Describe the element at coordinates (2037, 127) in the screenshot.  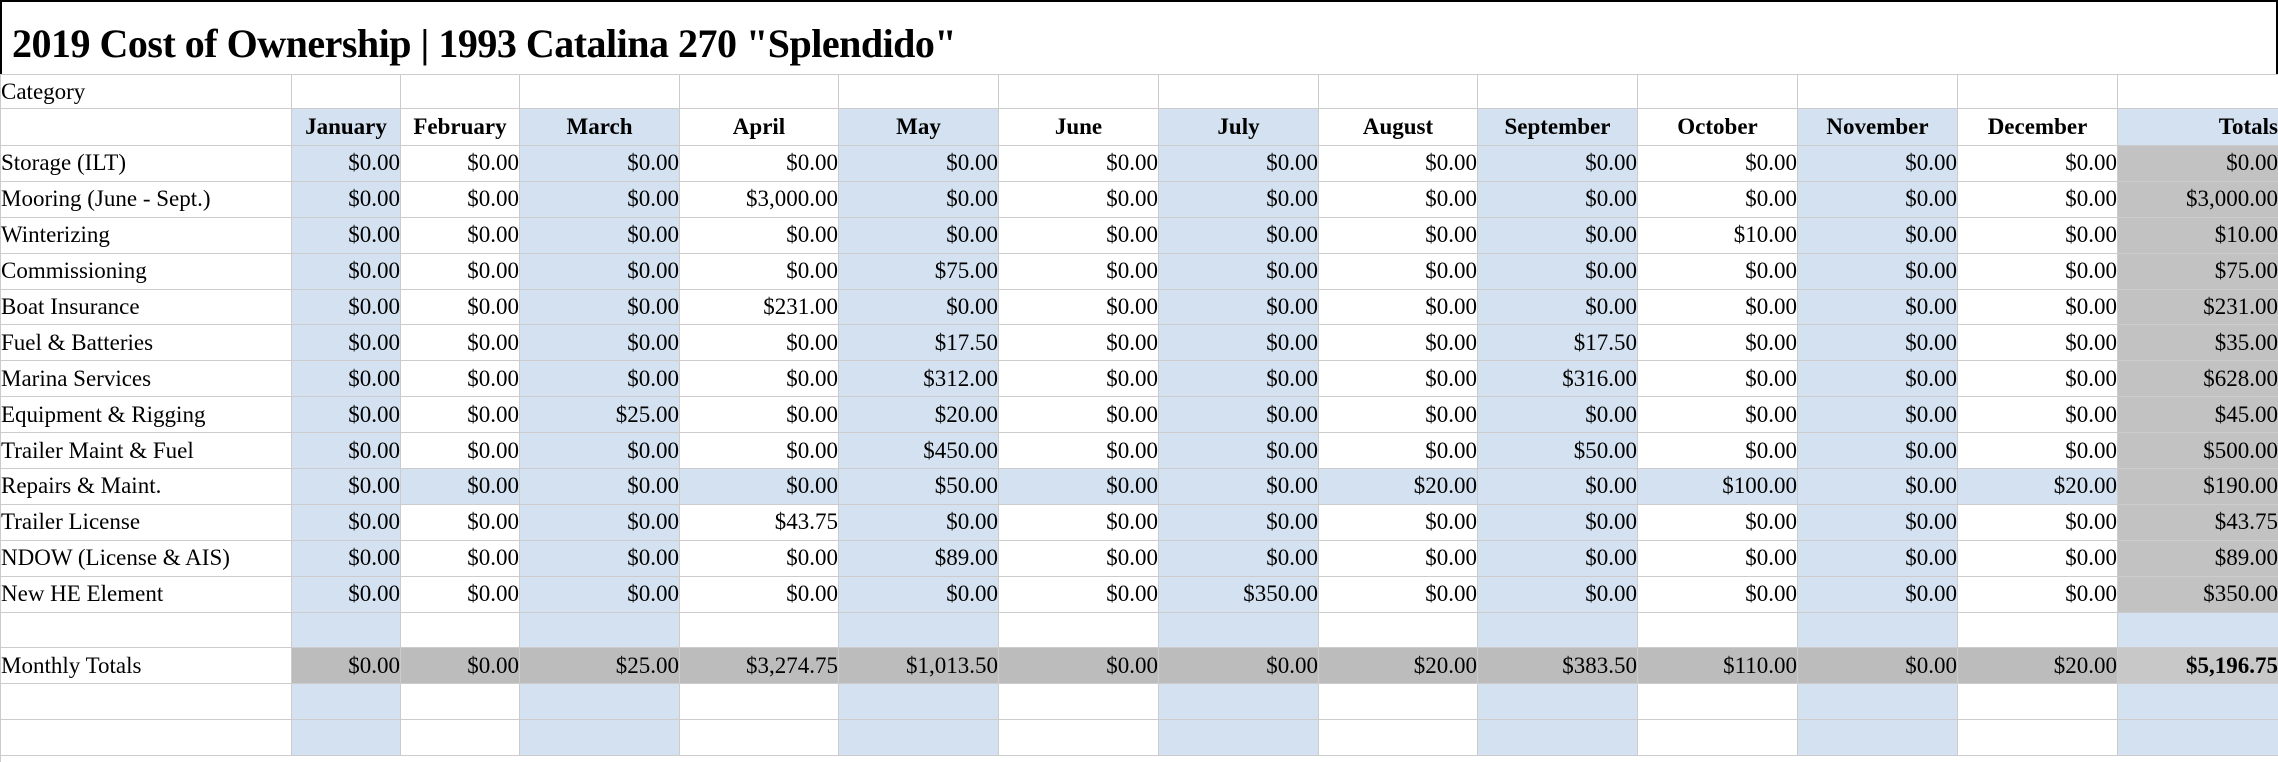
I see `col-header-december: December` at that location.